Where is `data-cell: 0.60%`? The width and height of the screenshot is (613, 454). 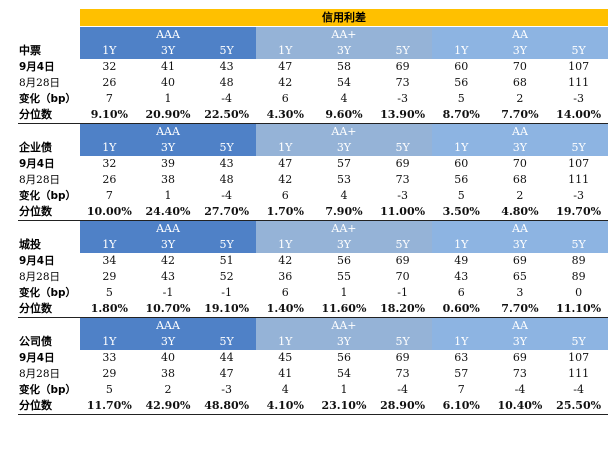
data-cell: 0.60% is located at coordinates (461, 309).